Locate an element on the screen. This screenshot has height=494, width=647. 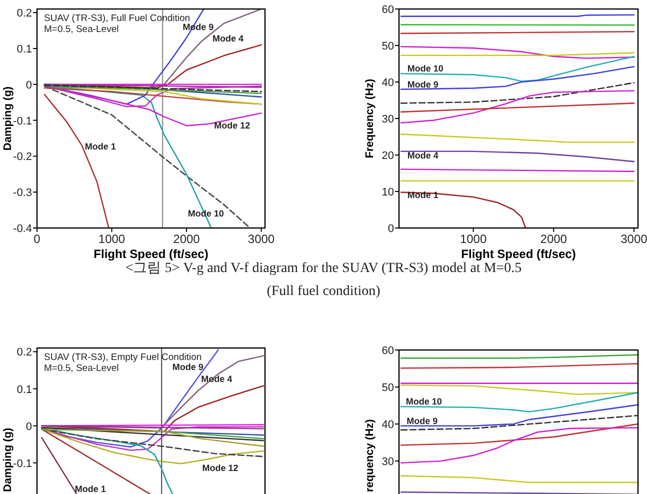
y-axis-title: Frequency (Hz) is located at coordinates (370, 118).